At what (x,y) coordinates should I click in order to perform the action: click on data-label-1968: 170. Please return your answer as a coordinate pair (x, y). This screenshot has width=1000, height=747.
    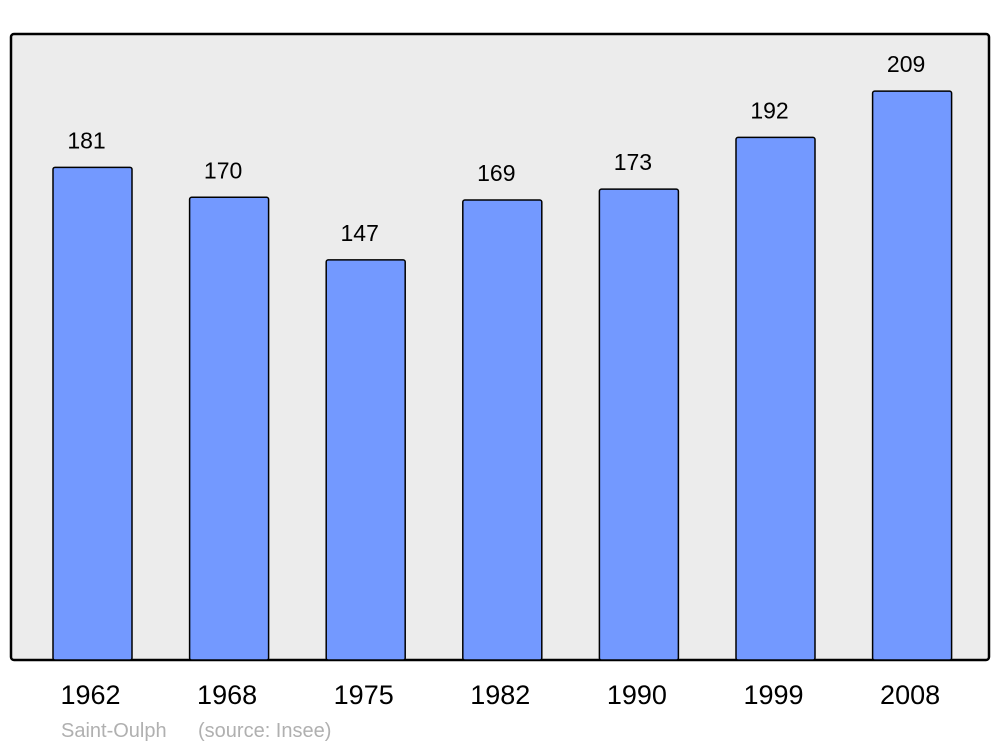
    Looking at the image, I should click on (223, 170).